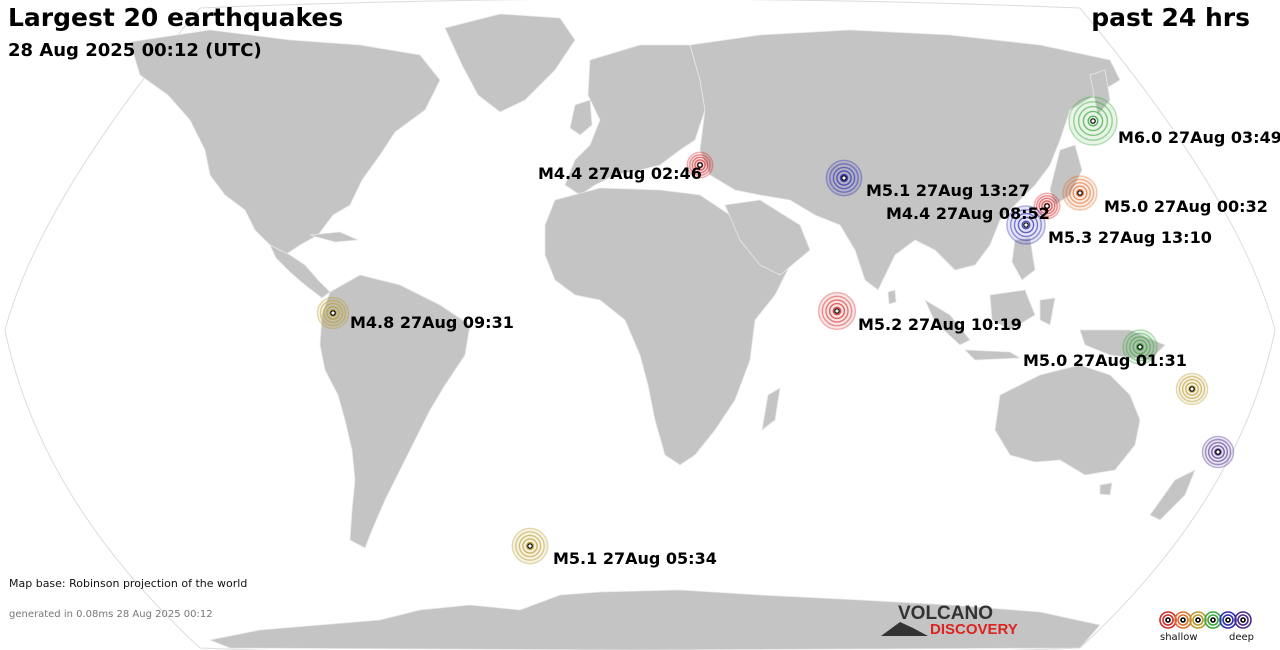  I want to click on borneo, so click(1012, 310).